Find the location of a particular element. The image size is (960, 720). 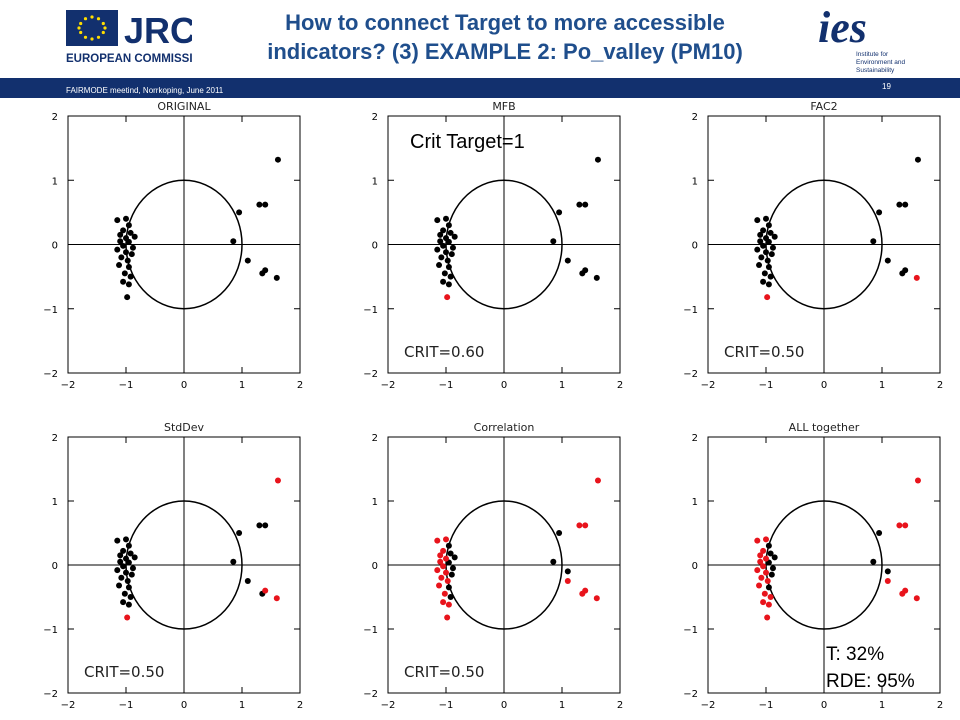

panel-title: FAC2 is located at coordinates (823, 106).